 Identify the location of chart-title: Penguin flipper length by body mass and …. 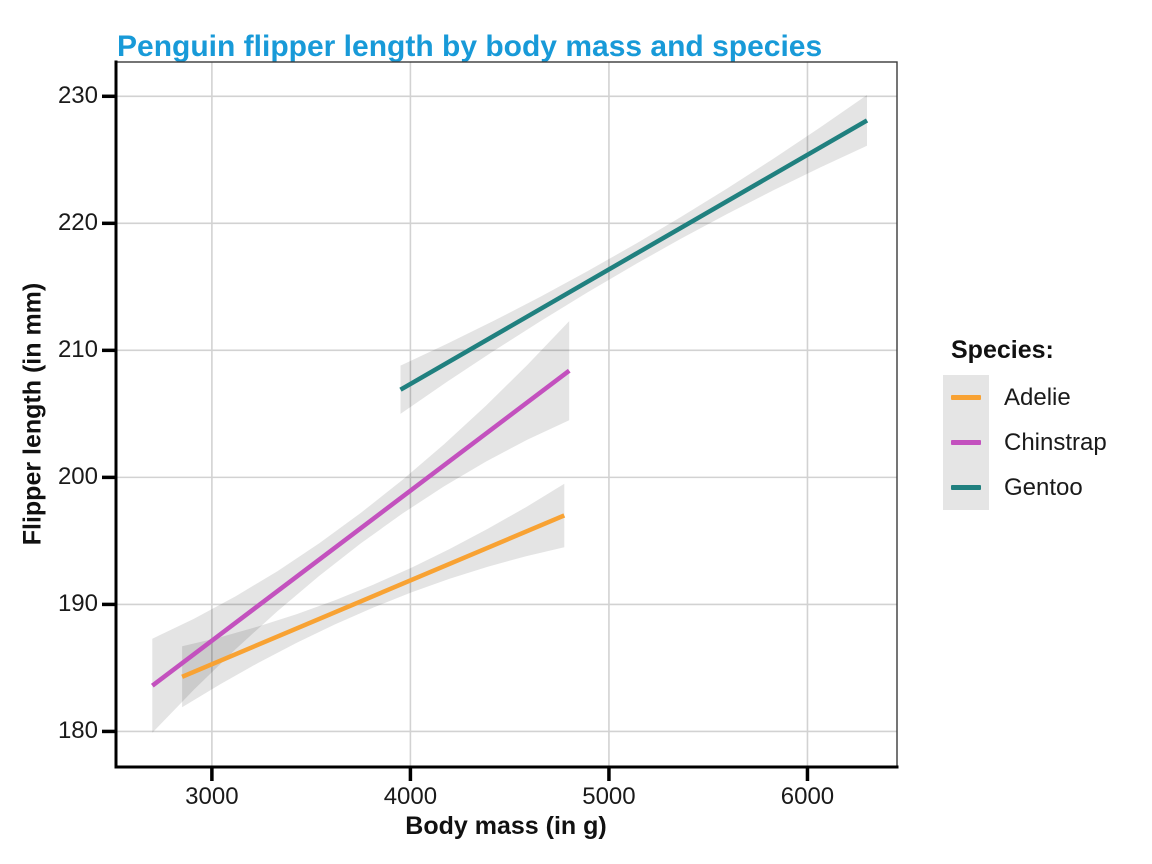
(470, 47).